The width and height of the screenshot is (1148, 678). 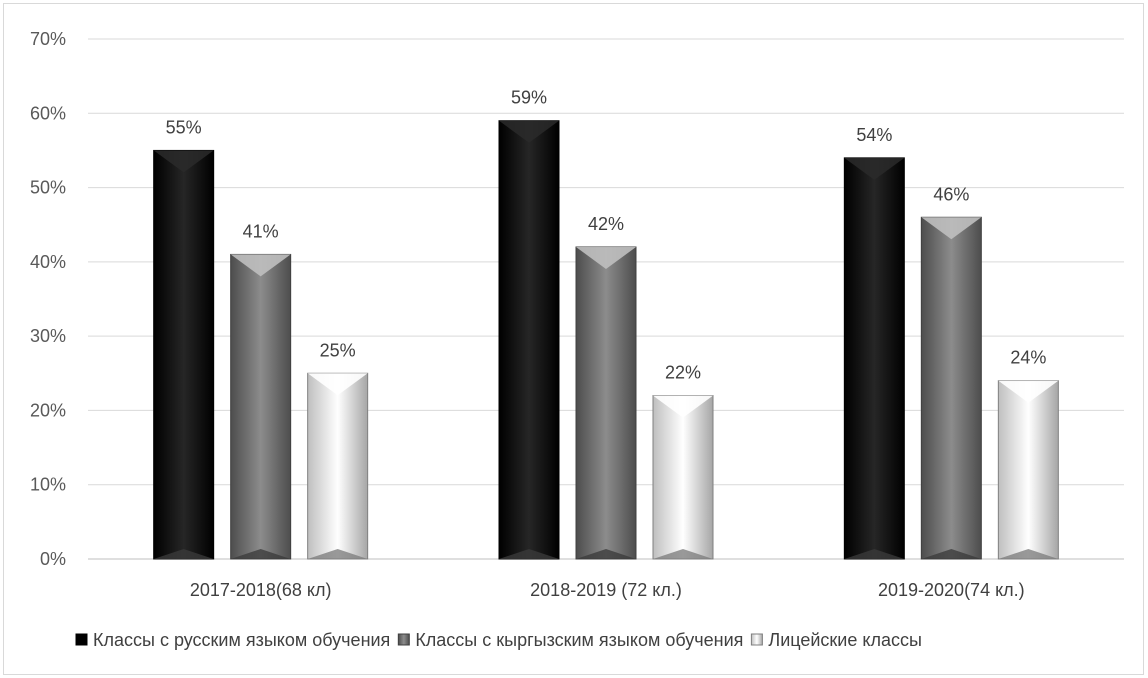 What do you see at coordinates (261, 231) in the screenshot?
I see `data-label: 41%` at bounding box center [261, 231].